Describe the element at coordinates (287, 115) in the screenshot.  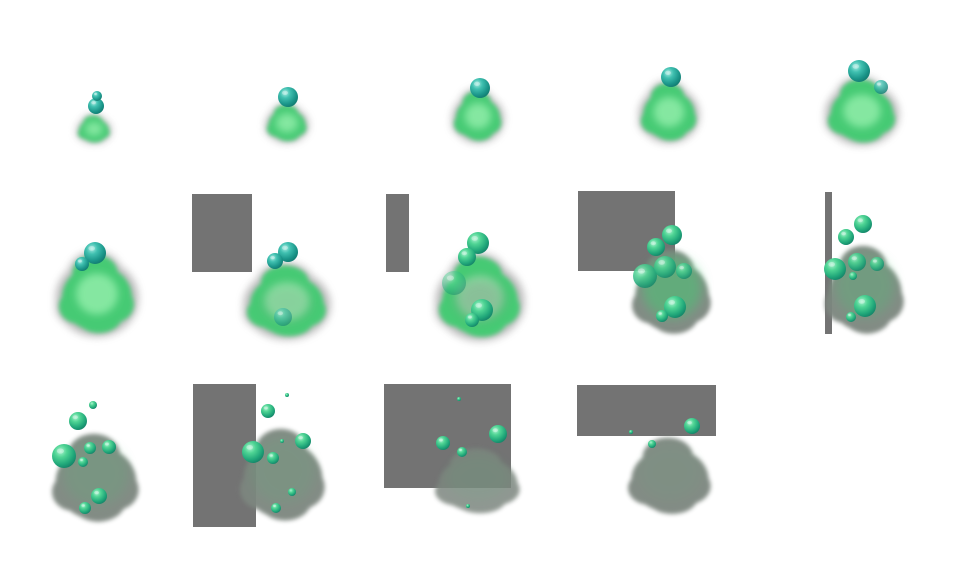
I see `sprite-frame-r1c2` at that location.